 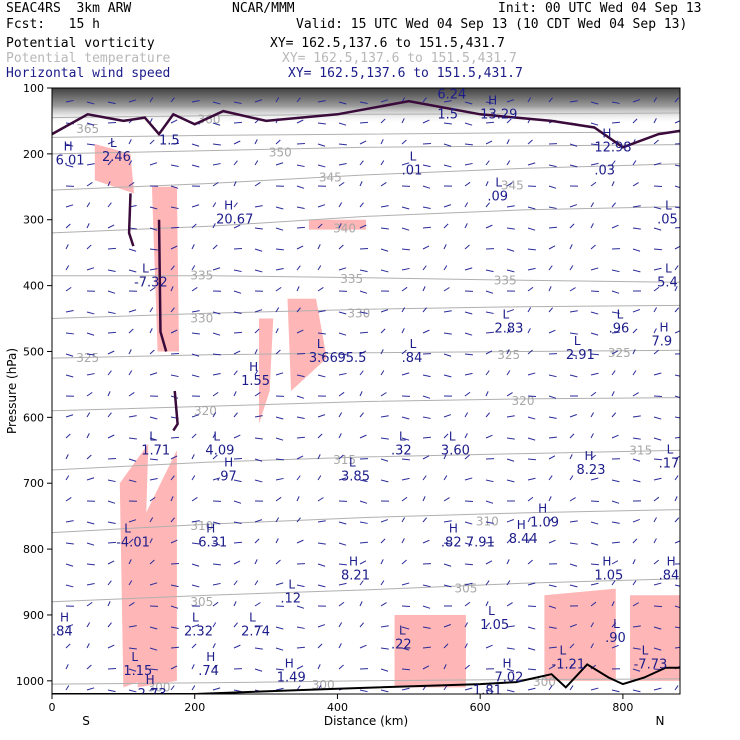 I want to click on pv-contour, so click(x=162, y=285).